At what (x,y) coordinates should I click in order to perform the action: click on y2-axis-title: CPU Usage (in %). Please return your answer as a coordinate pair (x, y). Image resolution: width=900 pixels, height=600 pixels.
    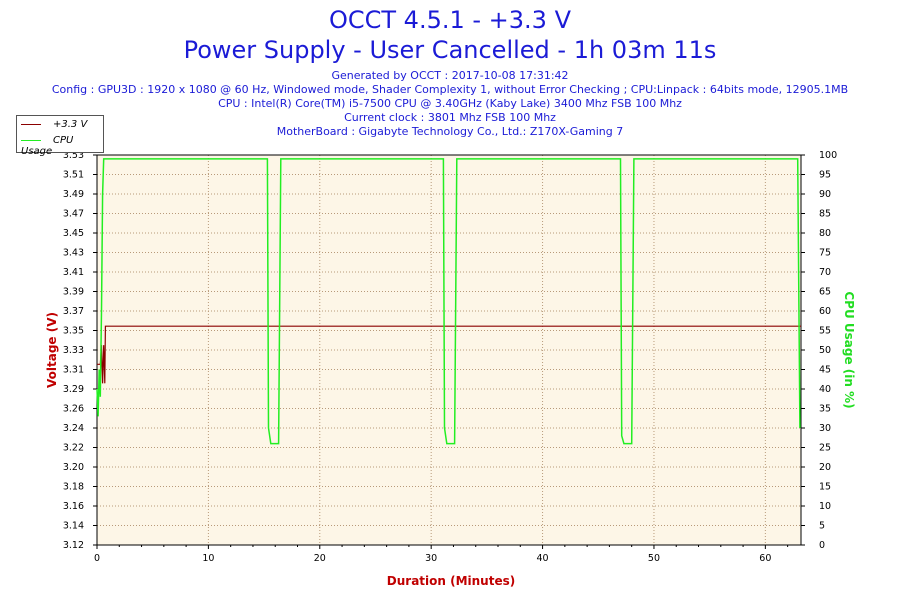
    Looking at the image, I should click on (849, 349).